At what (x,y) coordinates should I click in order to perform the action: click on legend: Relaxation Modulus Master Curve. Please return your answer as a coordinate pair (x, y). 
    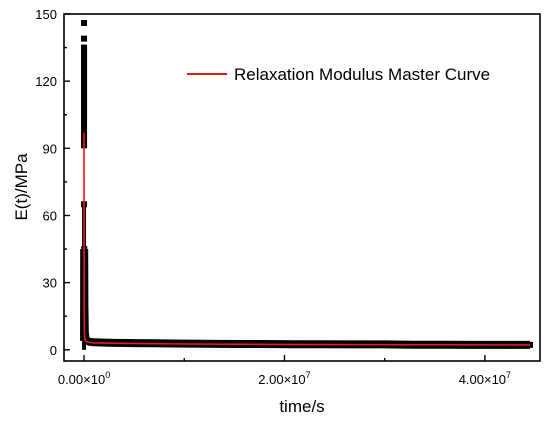
    Looking at the image, I should click on (338, 74).